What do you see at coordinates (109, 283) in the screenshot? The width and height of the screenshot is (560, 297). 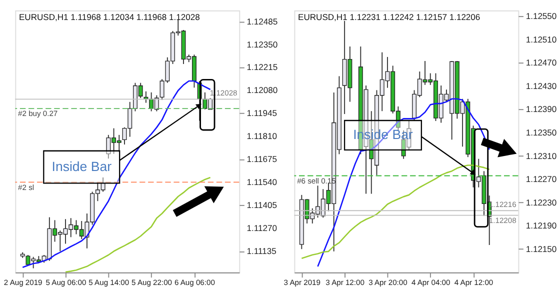 I see `x-tick-label: 5 Aug 14:00` at bounding box center [109, 283].